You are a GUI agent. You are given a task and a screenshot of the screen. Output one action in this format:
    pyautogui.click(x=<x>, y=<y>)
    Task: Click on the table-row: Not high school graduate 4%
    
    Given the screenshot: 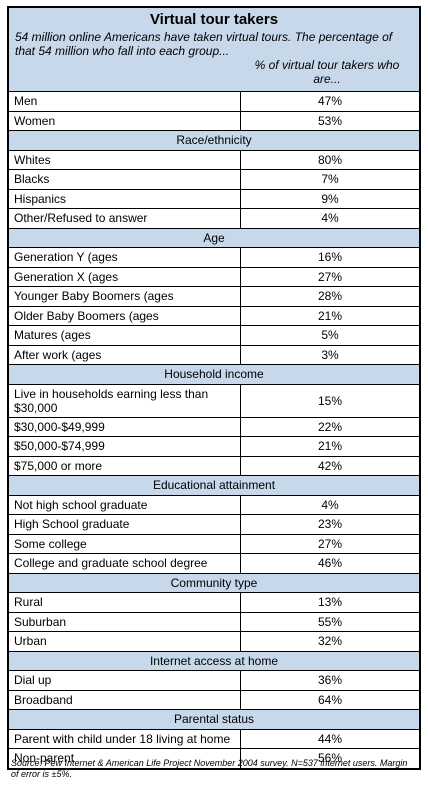 What is the action you would take?
    pyautogui.click(x=214, y=504)
    